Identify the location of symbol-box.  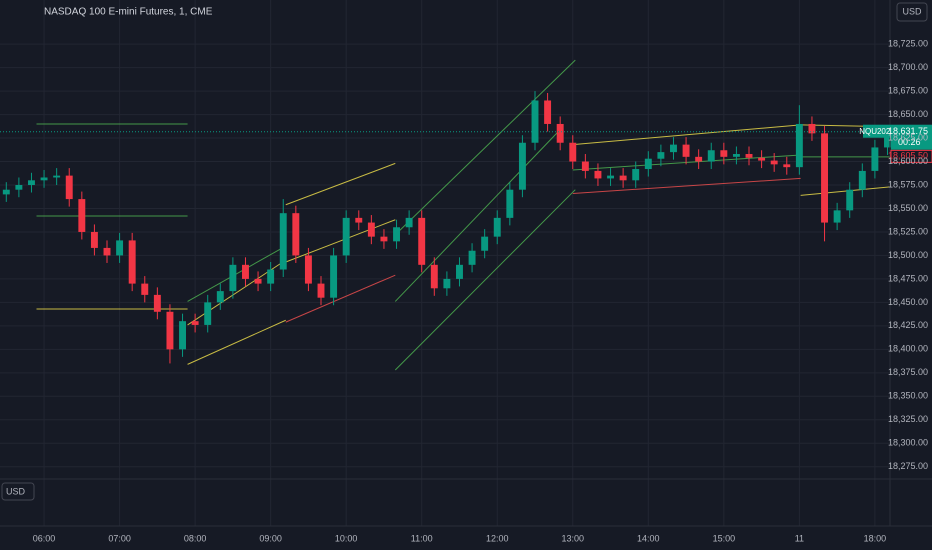
(877, 131).